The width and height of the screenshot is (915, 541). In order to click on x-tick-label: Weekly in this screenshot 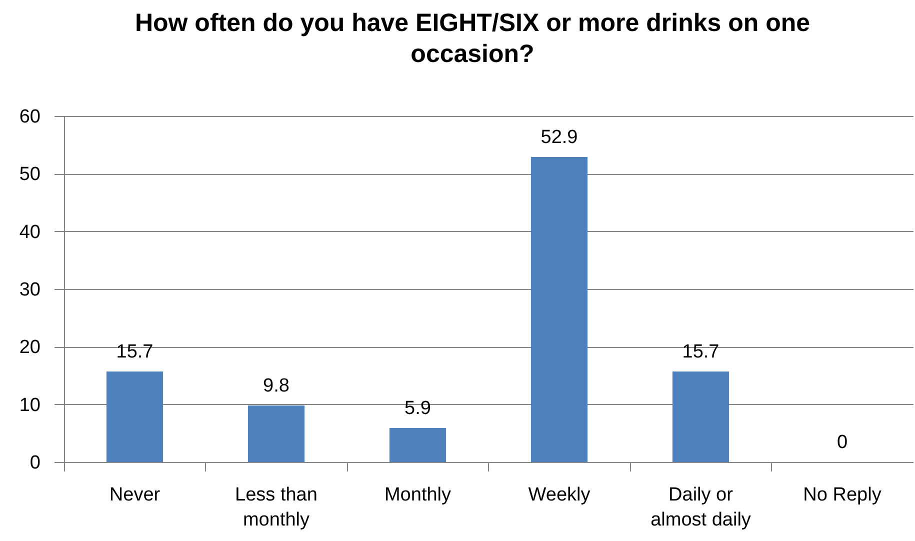, I will do `click(559, 495)`.